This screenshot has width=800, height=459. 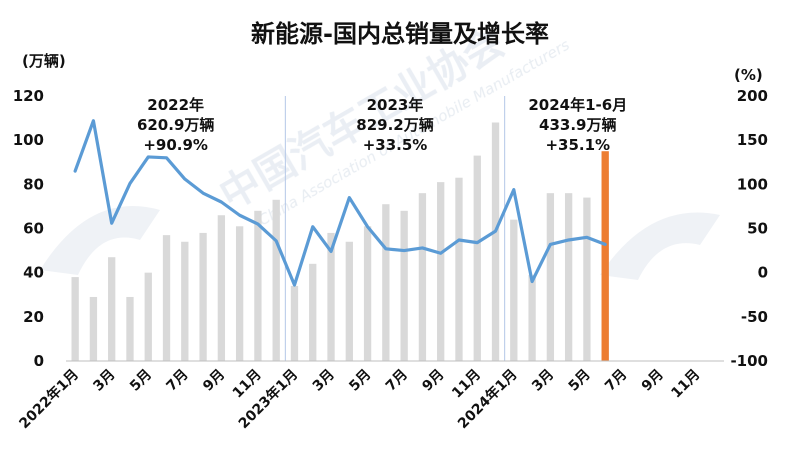 What do you see at coordinates (394, 125) in the screenshot?
I see `annotation-line: 829.2万辆` at bounding box center [394, 125].